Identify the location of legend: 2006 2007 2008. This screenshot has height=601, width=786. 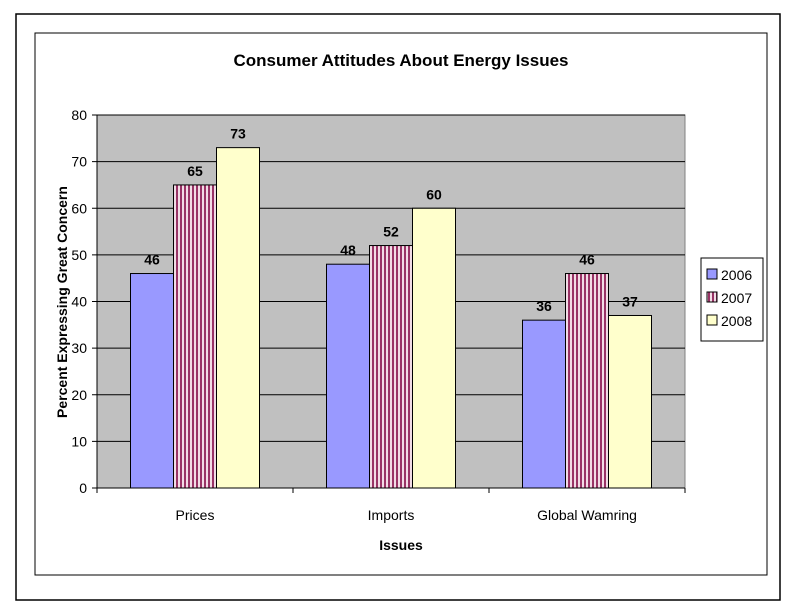
(732, 299).